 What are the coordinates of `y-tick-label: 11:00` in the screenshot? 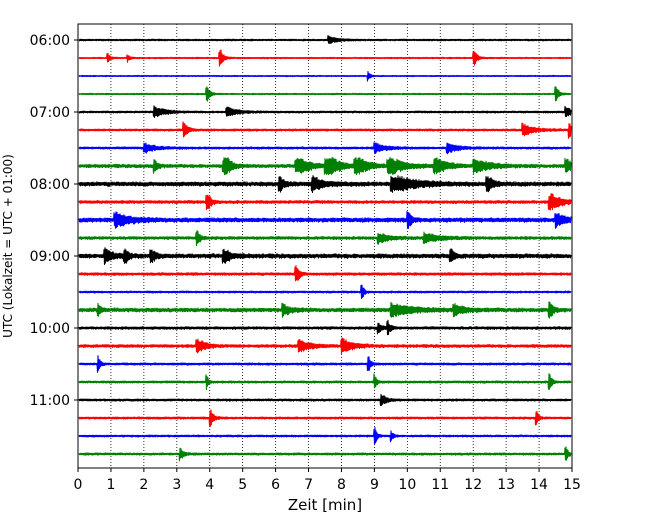 It's located at (50, 401).